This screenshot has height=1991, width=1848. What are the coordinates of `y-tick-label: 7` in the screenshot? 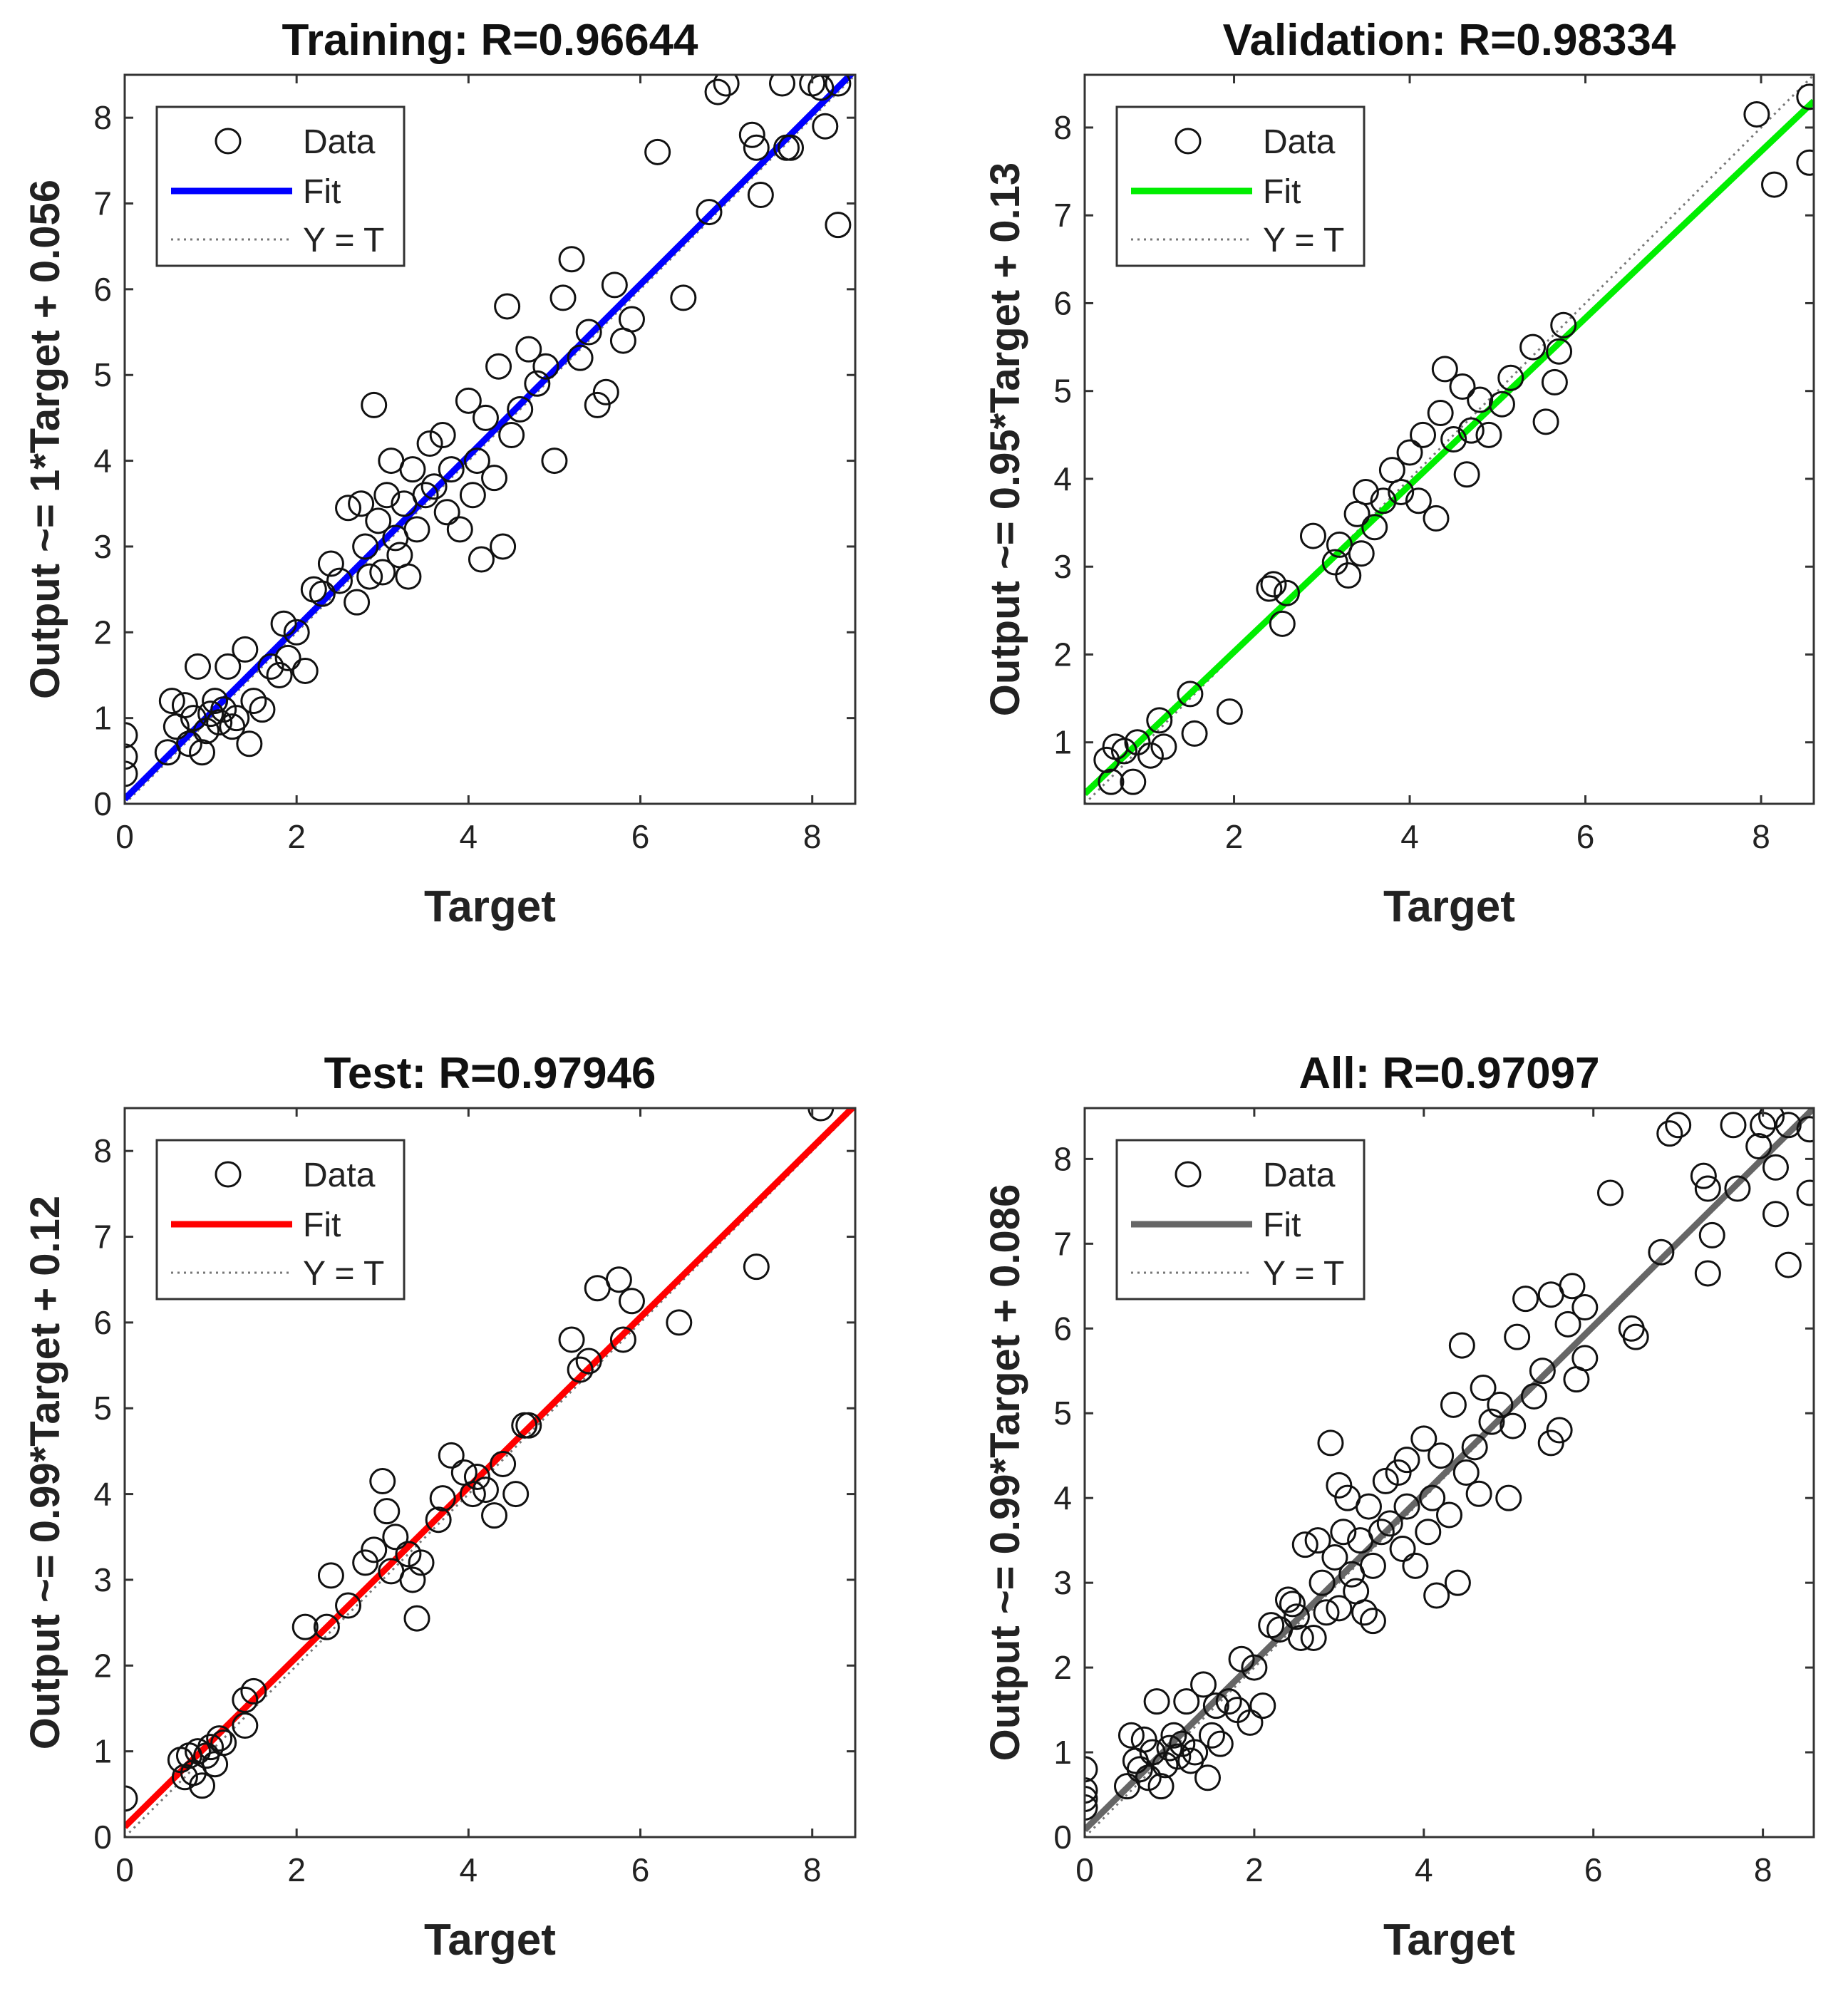 It's located at (103, 1237).